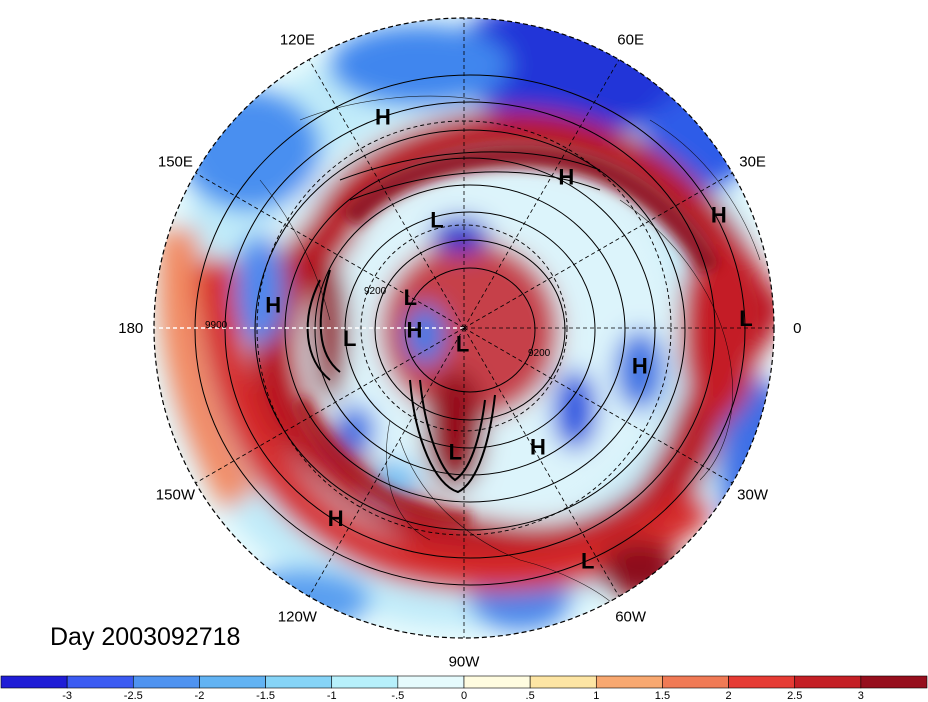 The width and height of the screenshot is (928, 702). What do you see at coordinates (465, 661) in the screenshot?
I see `longitude-label: 90W` at bounding box center [465, 661].